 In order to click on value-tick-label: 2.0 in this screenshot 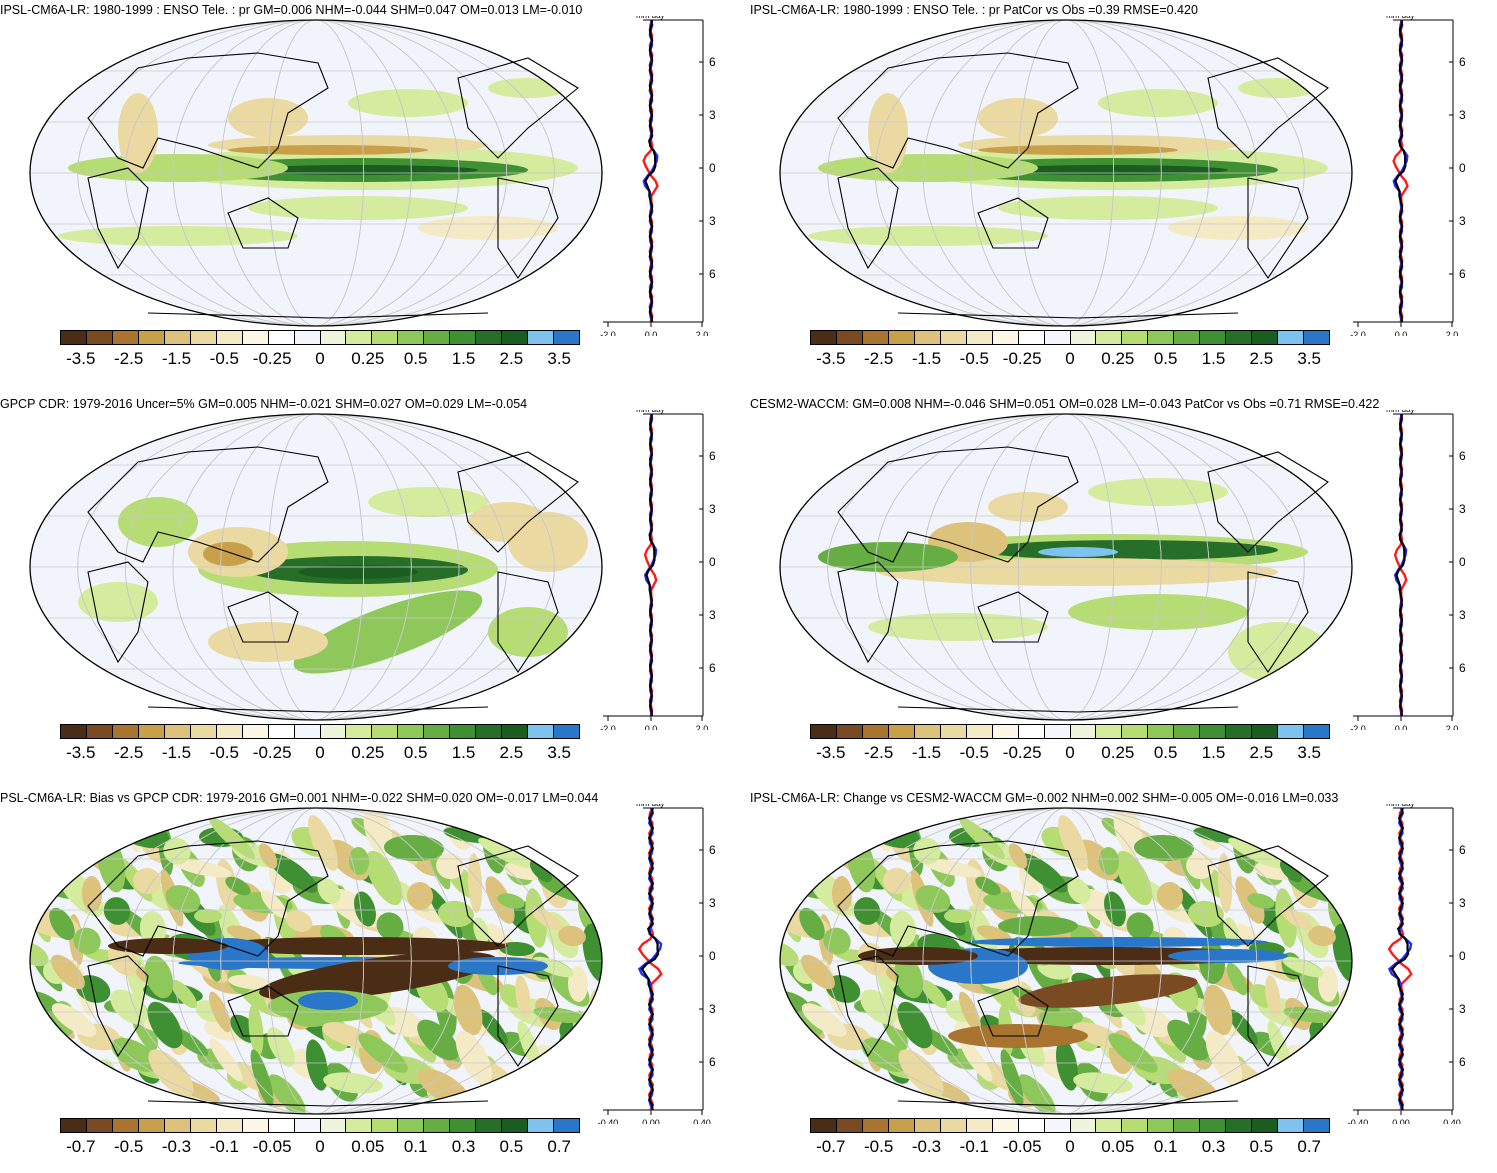, I will do `click(1452, 333)`.